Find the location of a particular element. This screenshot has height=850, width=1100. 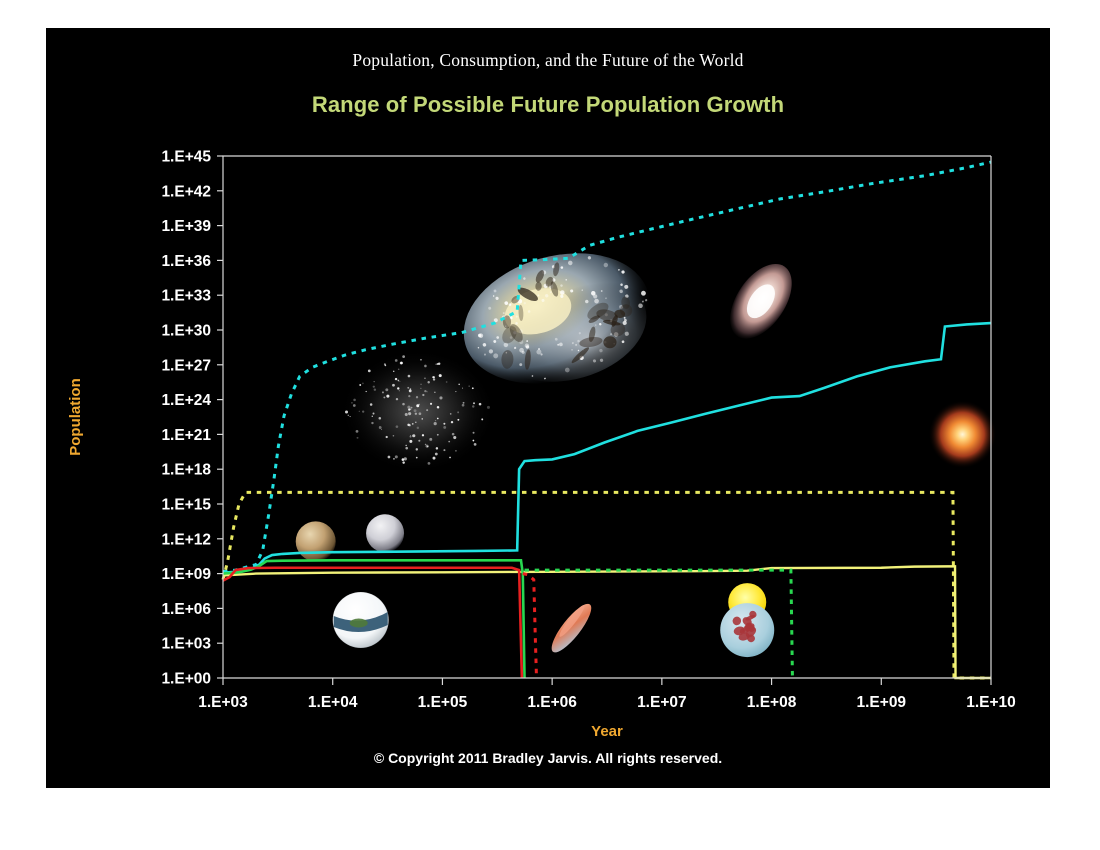

comet-image is located at coordinates (571, 628).